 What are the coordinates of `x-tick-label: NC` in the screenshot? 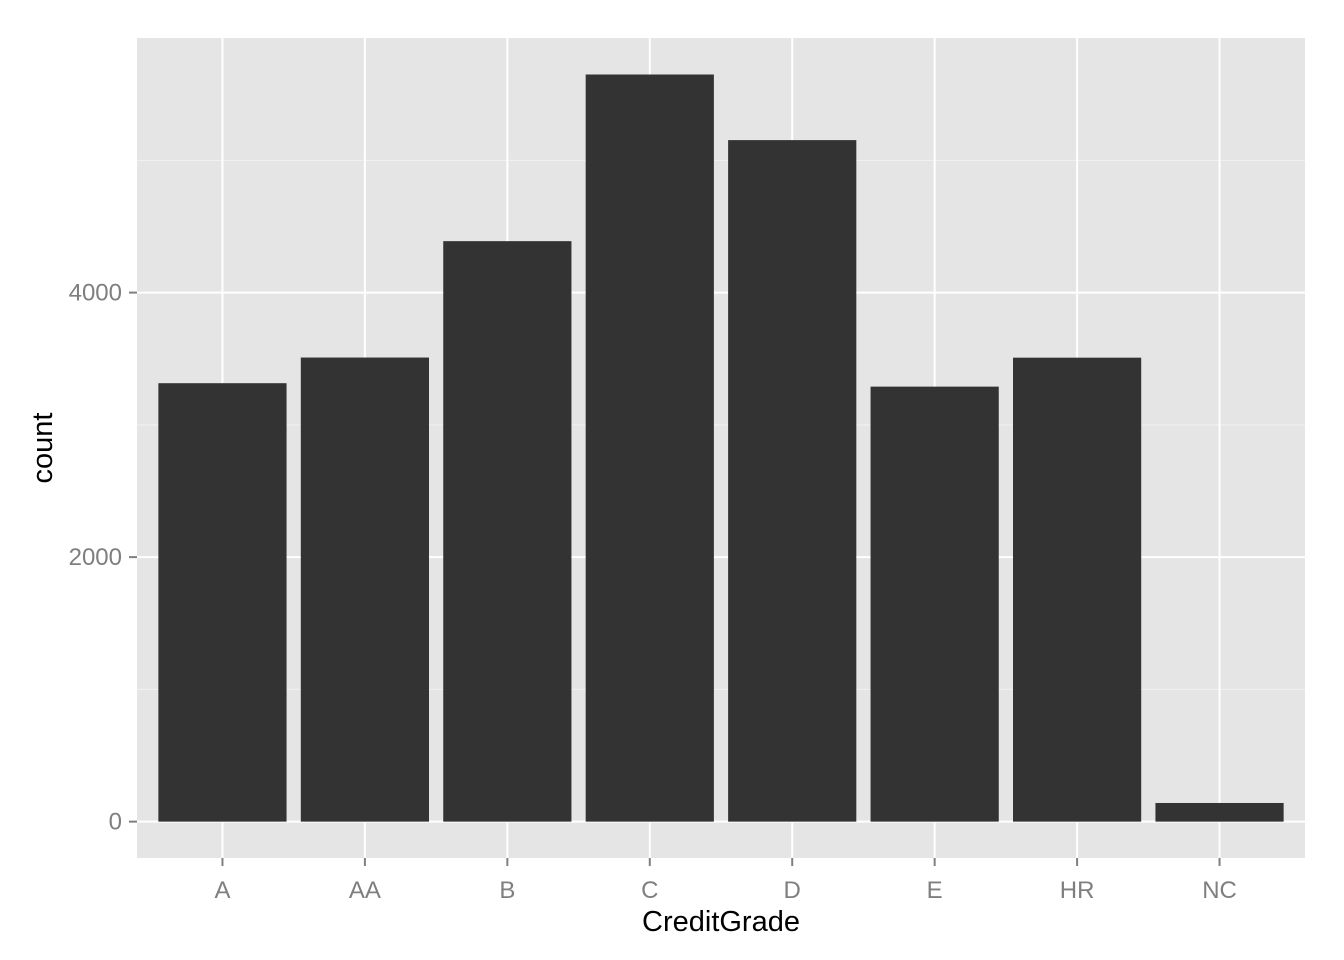 It's located at (1219, 890).